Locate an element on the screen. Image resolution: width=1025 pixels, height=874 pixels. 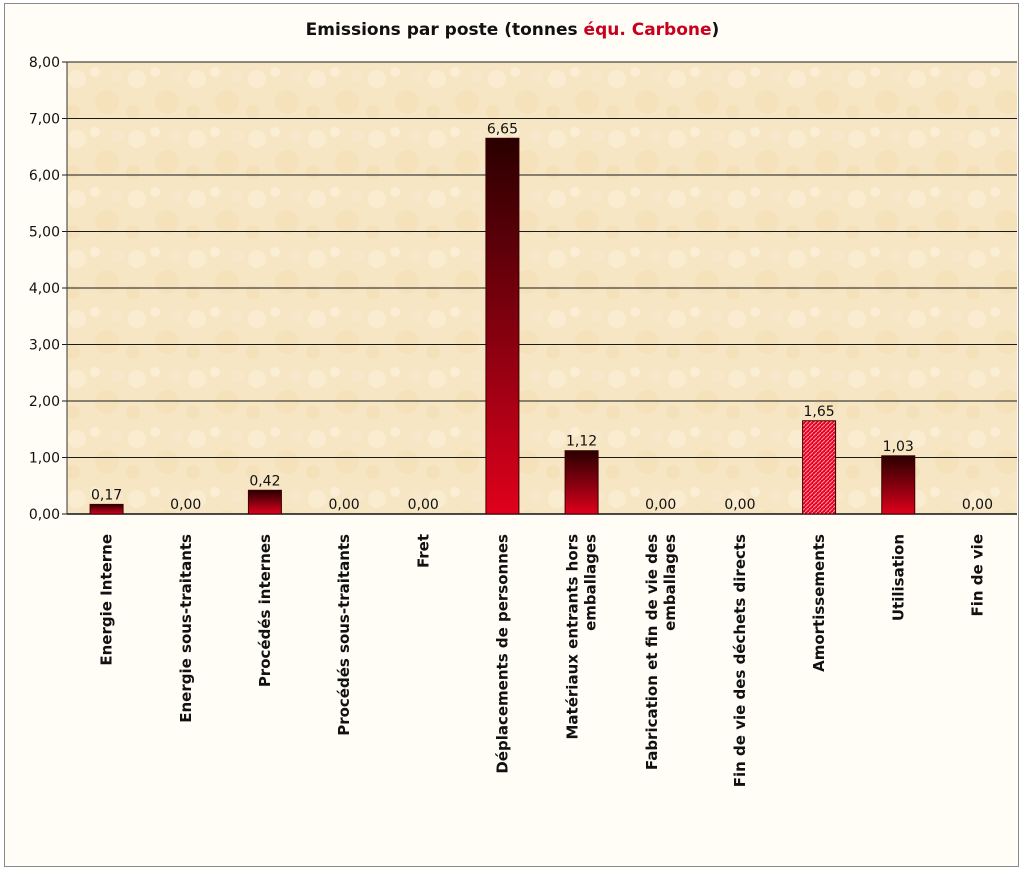
x-tick-label: Procédés sous-traitants is located at coordinates (344, 635).